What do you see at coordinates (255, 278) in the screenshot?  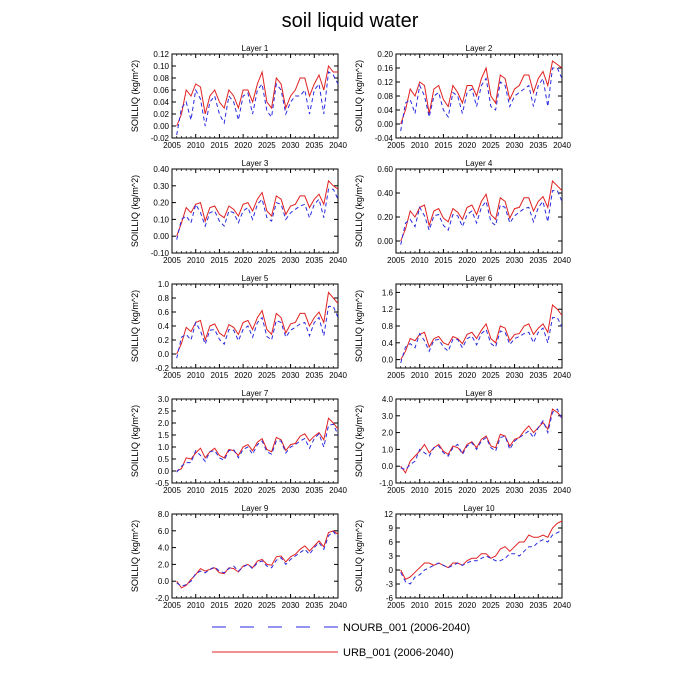 I see `panel-title: Layer 5` at bounding box center [255, 278].